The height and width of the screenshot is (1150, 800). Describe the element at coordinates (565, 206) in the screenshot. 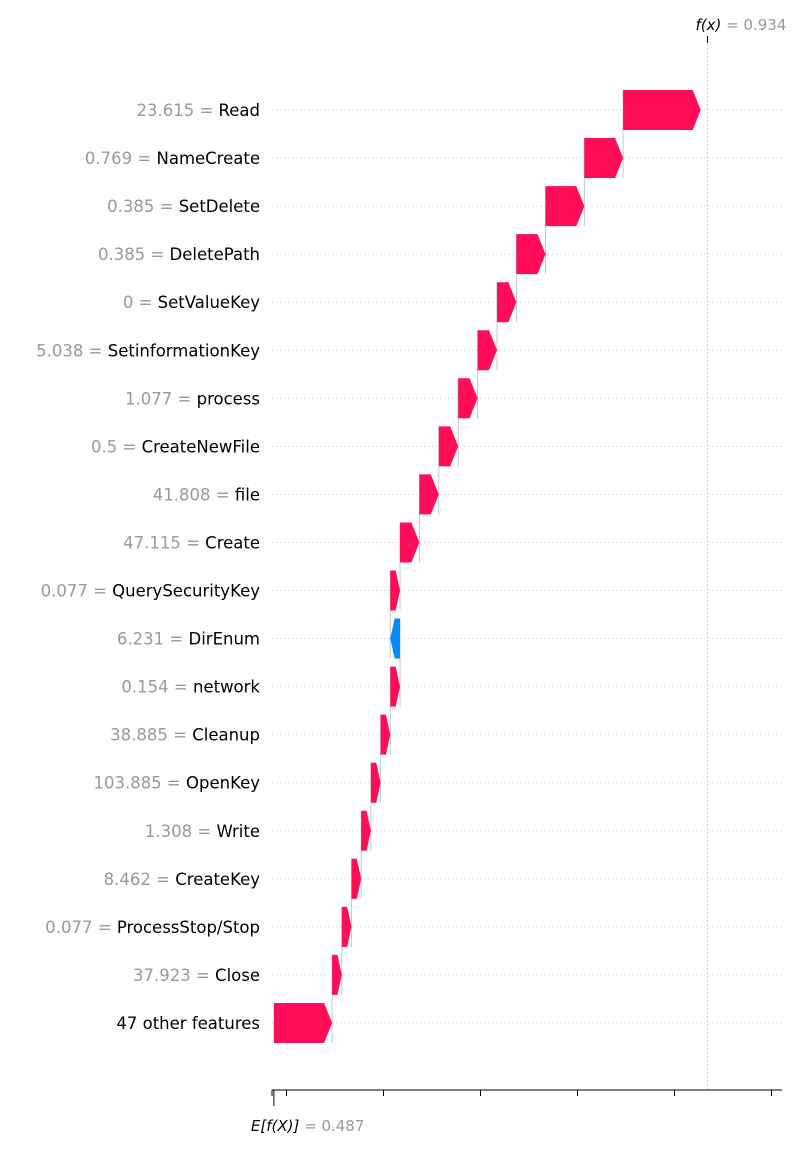

I see `bar-setdelete` at that location.